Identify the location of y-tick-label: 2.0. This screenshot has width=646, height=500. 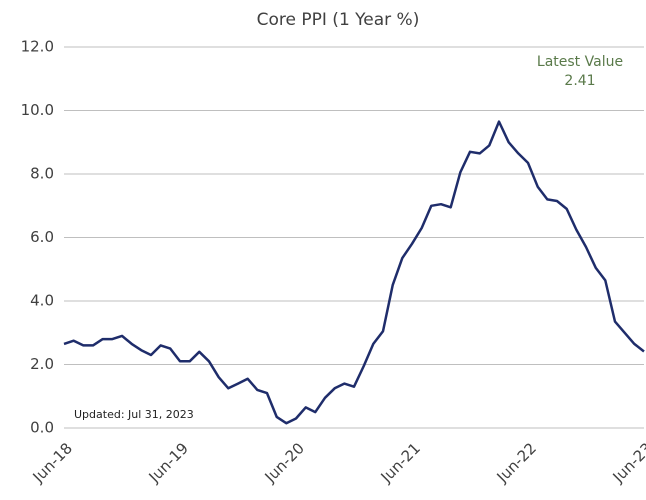
(42, 364).